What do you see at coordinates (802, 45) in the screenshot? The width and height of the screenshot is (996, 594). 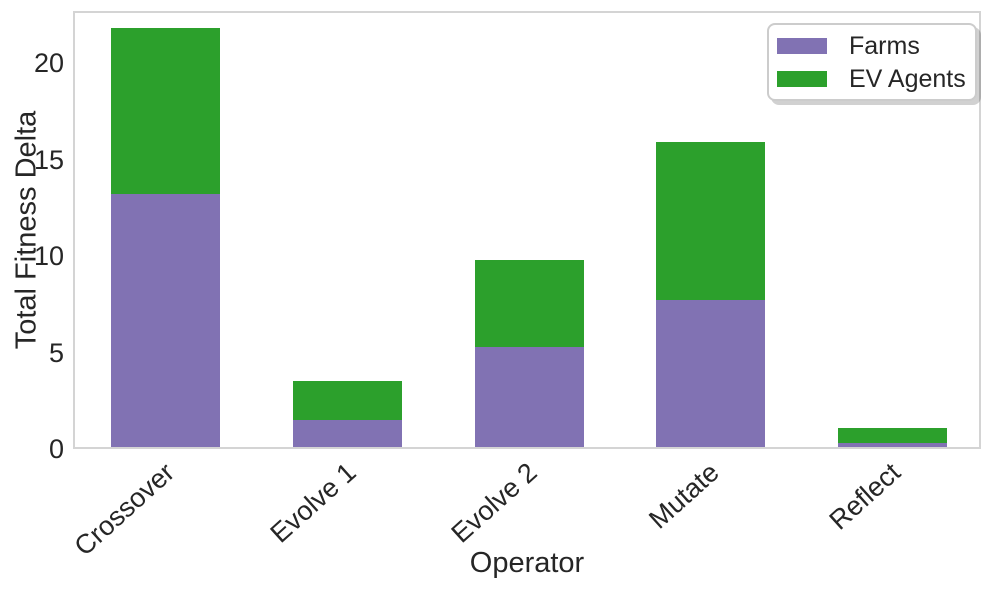 I see `legend-swatch-farms` at bounding box center [802, 45].